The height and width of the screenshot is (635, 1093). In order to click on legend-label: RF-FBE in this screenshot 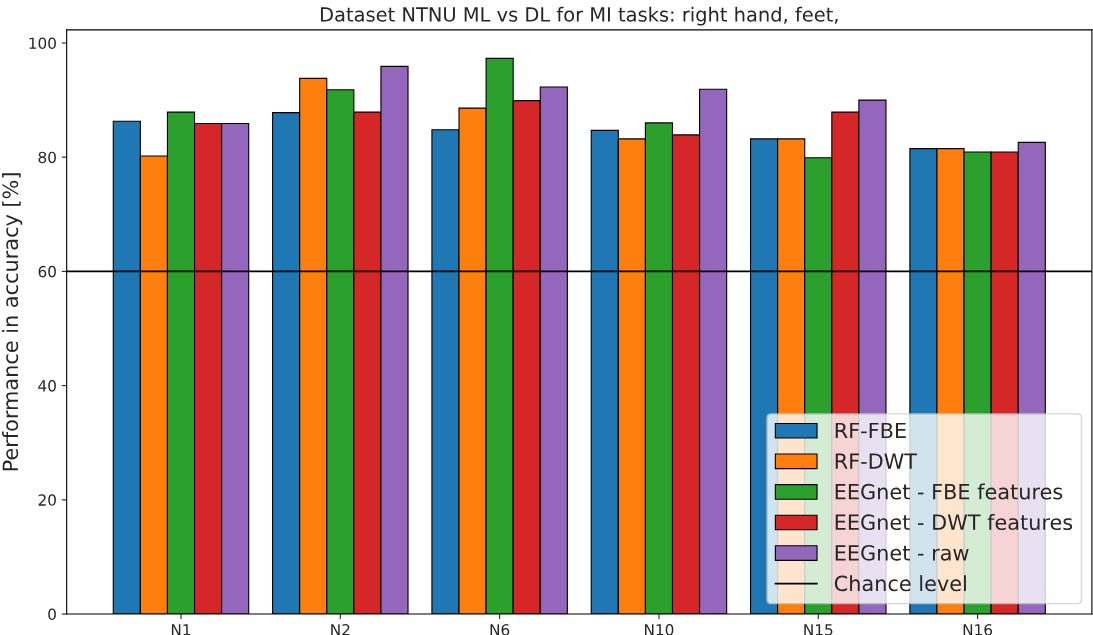, I will do `click(870, 430)`.